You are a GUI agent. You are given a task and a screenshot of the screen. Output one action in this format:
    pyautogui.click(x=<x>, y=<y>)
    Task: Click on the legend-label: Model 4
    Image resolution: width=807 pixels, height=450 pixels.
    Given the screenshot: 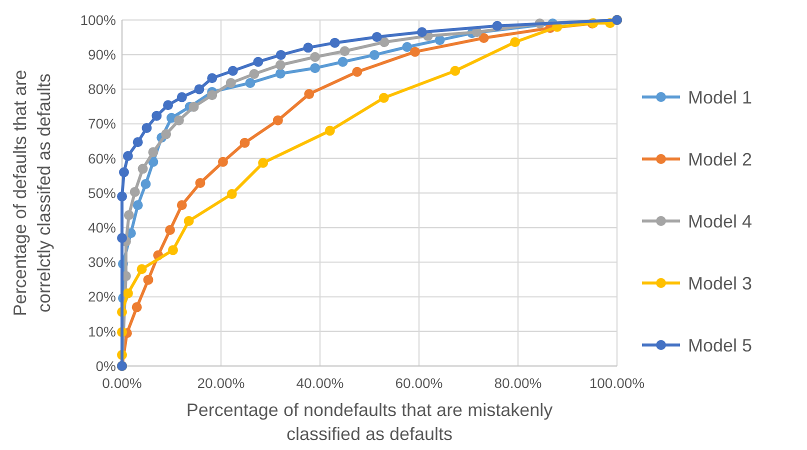 What is the action you would take?
    pyautogui.click(x=720, y=221)
    